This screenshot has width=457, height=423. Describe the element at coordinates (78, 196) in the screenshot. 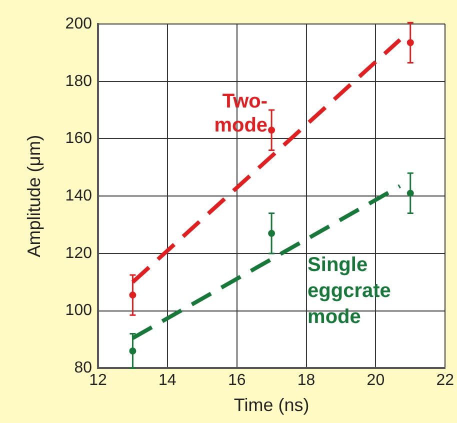

I see `y-tick-label: 140` at that location.